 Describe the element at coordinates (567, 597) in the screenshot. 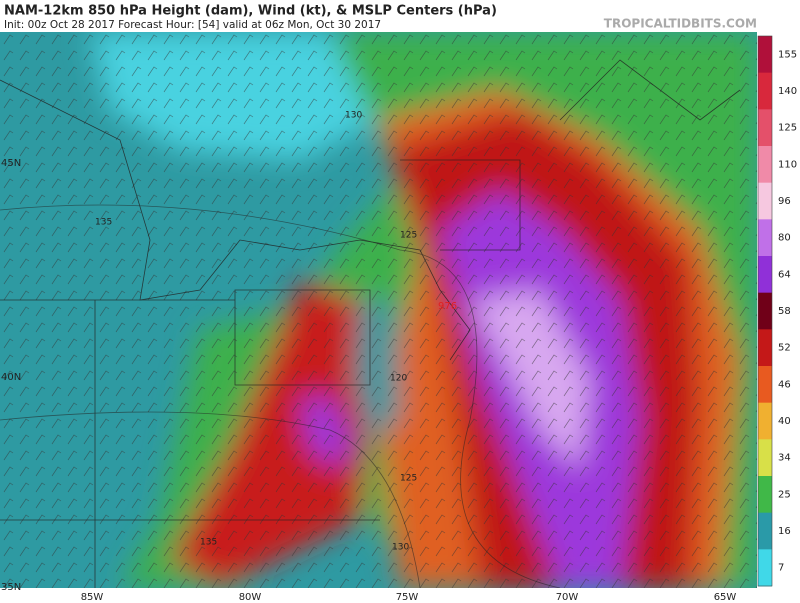

I see `lon-label: 70W` at that location.